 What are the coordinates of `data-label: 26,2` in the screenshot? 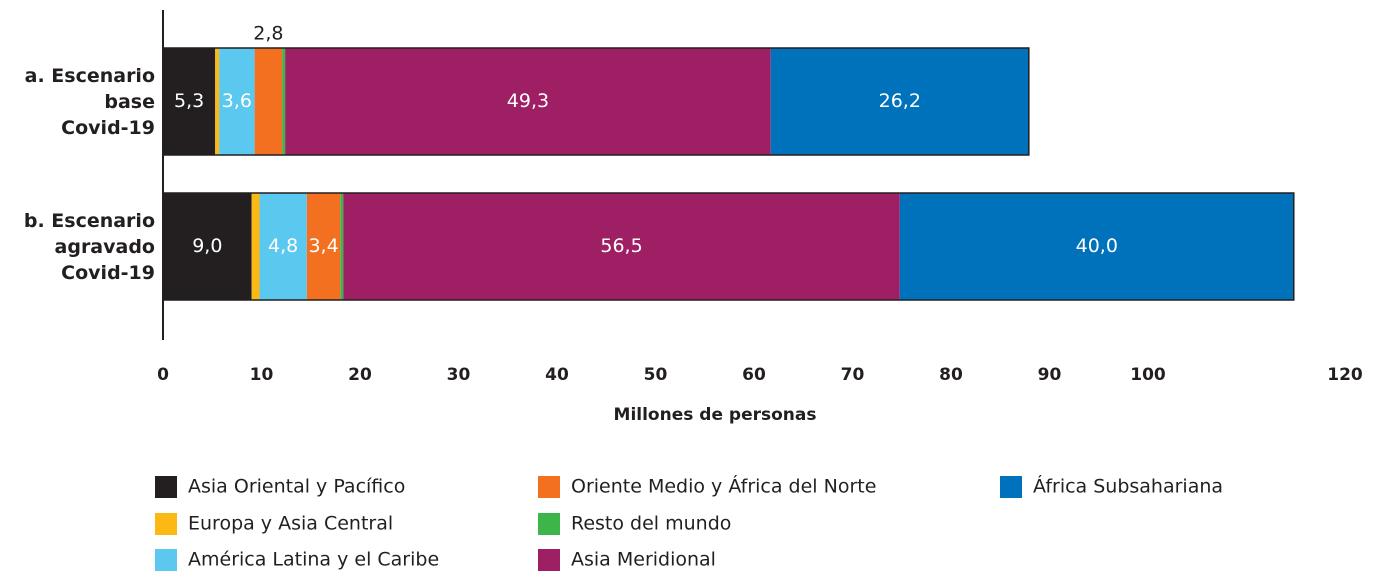 It's located at (900, 101).